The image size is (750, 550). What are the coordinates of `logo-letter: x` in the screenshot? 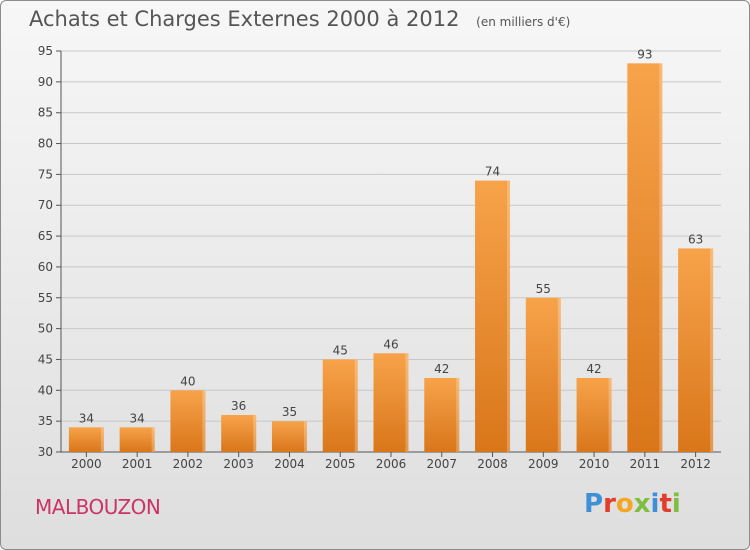 It's located at (642, 504).